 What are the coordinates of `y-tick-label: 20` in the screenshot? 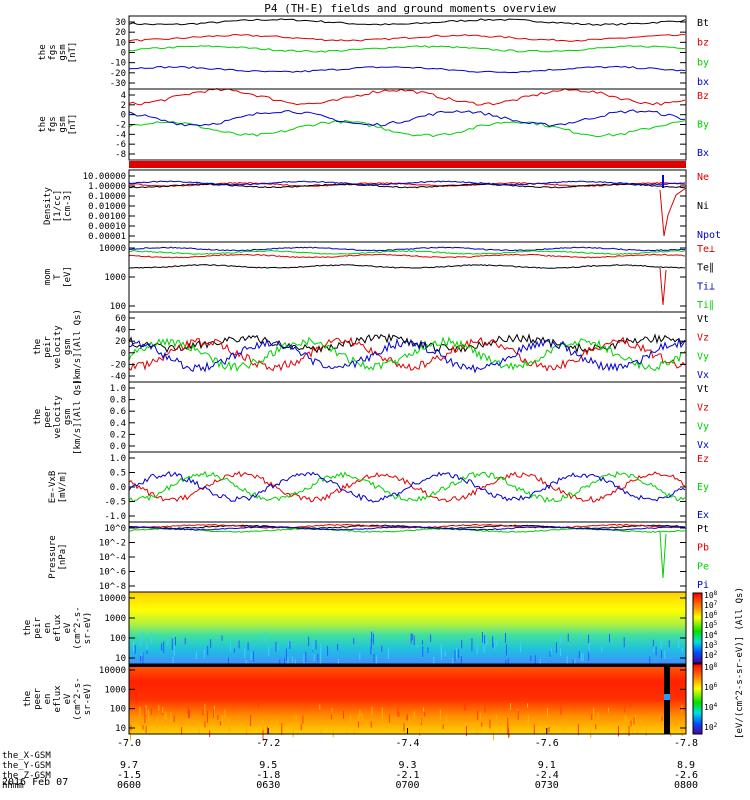 It's located at (120, 33).